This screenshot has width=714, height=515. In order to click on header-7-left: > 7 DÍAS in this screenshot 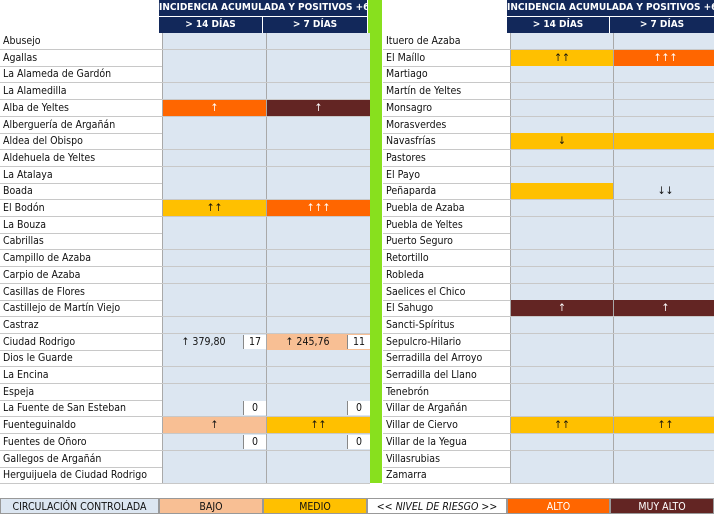, I will do `click(315, 25)`.